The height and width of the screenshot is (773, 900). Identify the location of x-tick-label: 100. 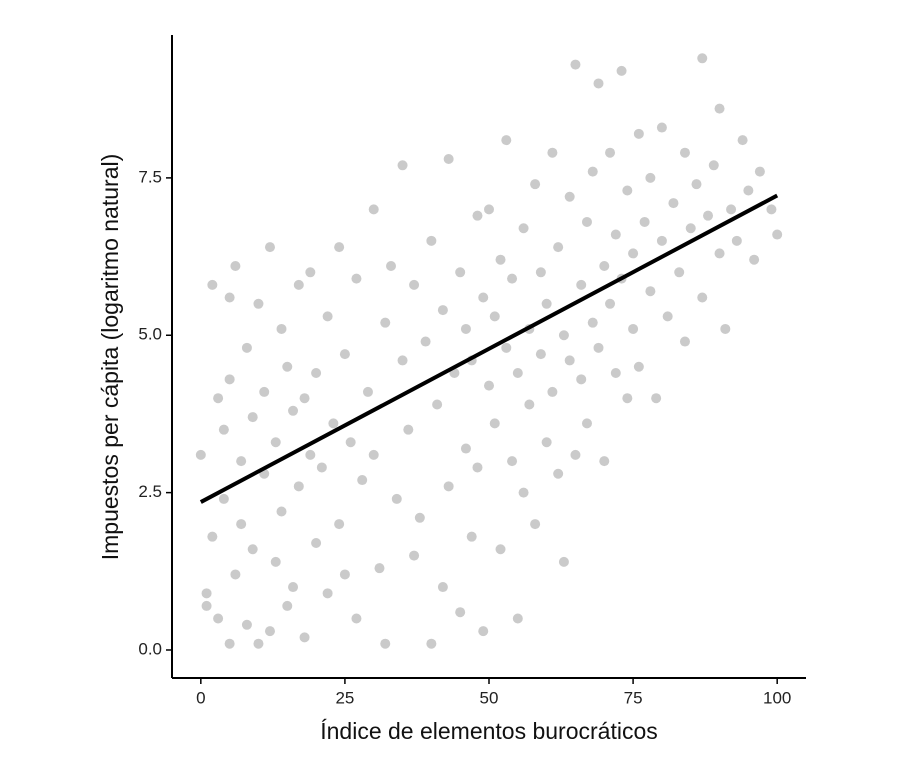
(777, 697).